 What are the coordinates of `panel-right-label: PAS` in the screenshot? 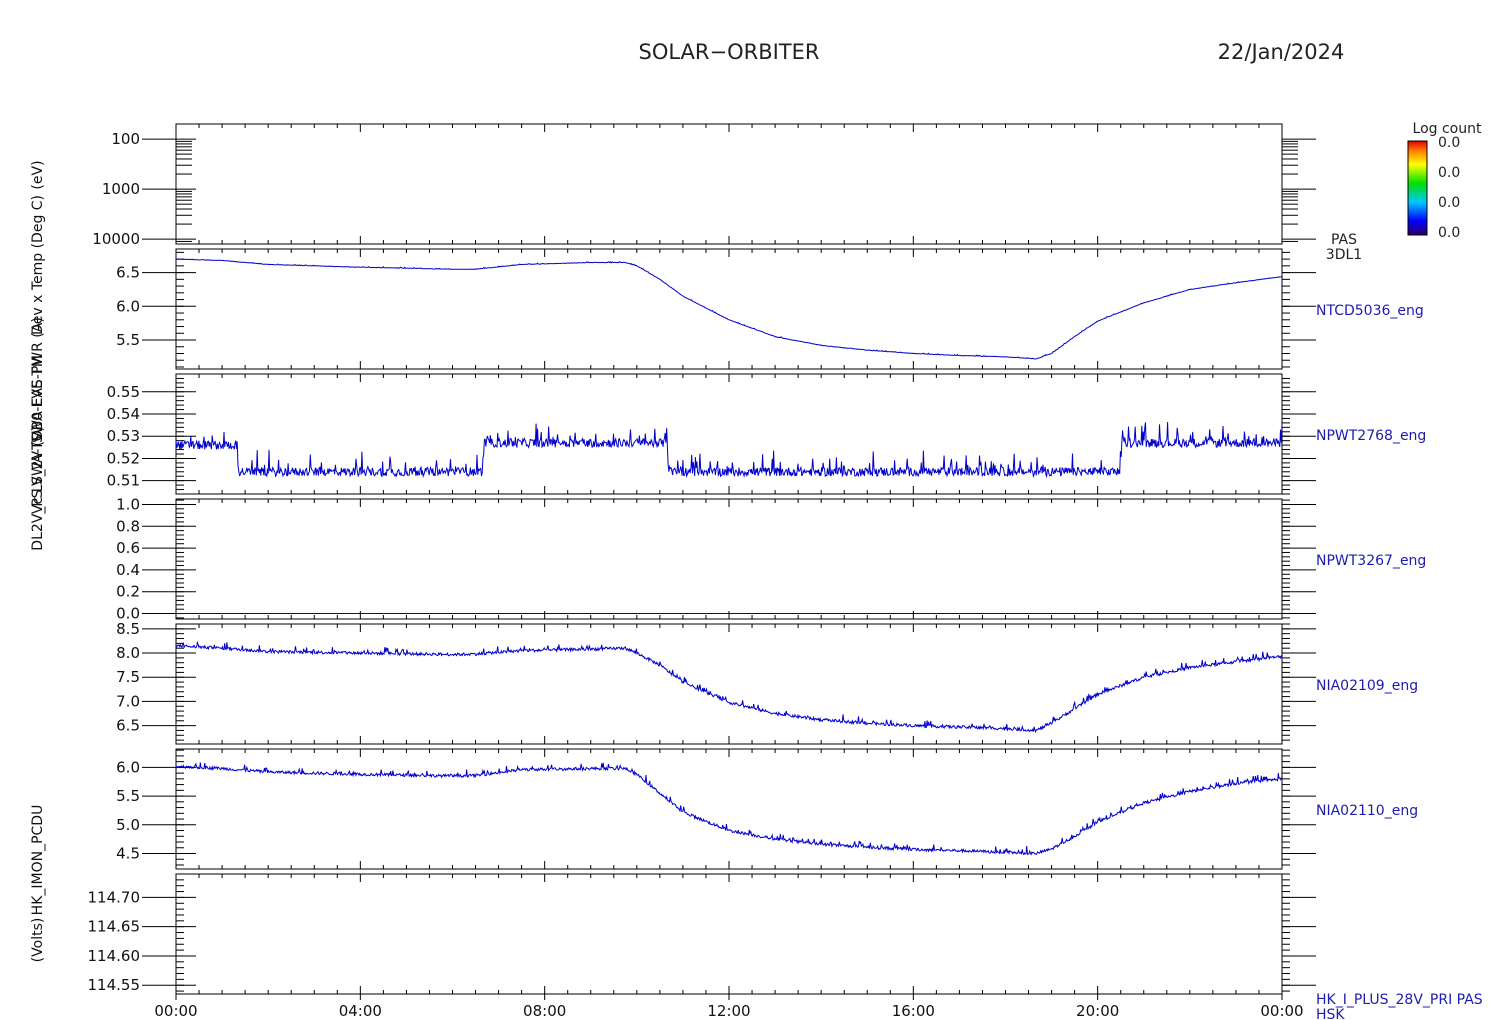 It's located at (1344, 240).